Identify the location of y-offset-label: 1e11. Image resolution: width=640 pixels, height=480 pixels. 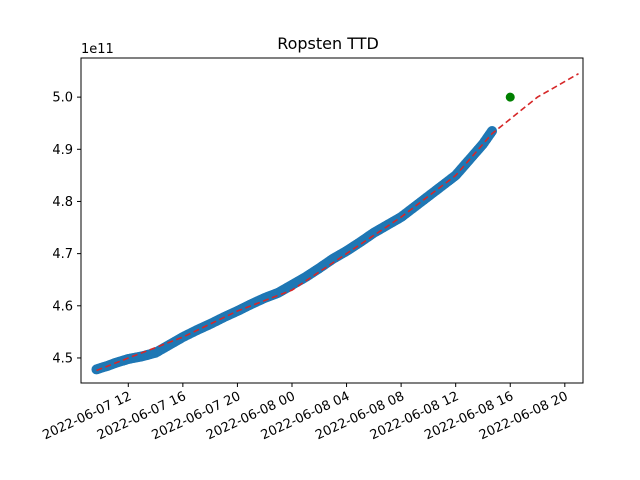
(97, 49).